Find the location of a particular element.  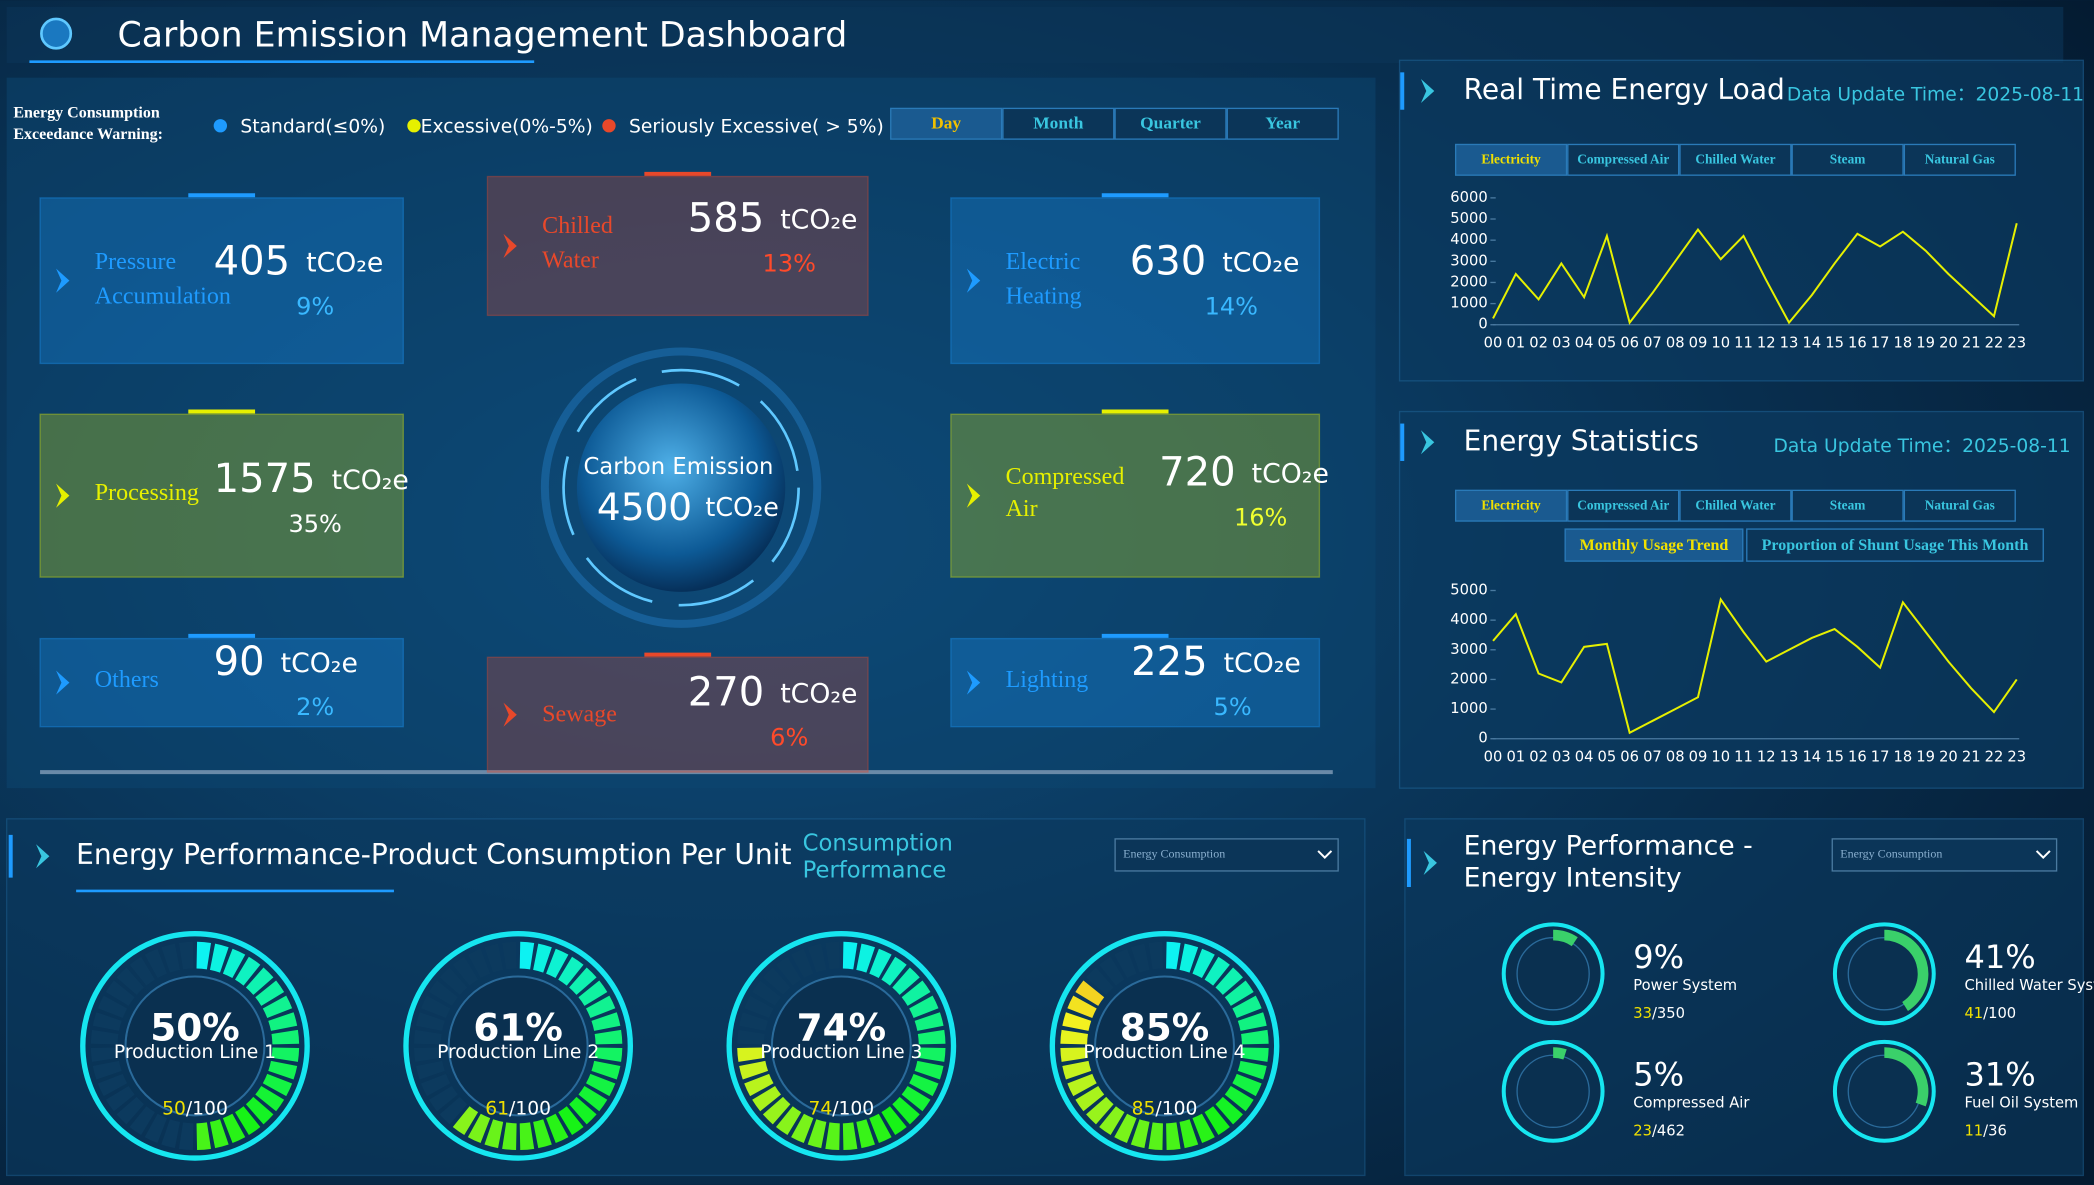

total-value-text: 4500 tCO₂e is located at coordinates (688, 507).